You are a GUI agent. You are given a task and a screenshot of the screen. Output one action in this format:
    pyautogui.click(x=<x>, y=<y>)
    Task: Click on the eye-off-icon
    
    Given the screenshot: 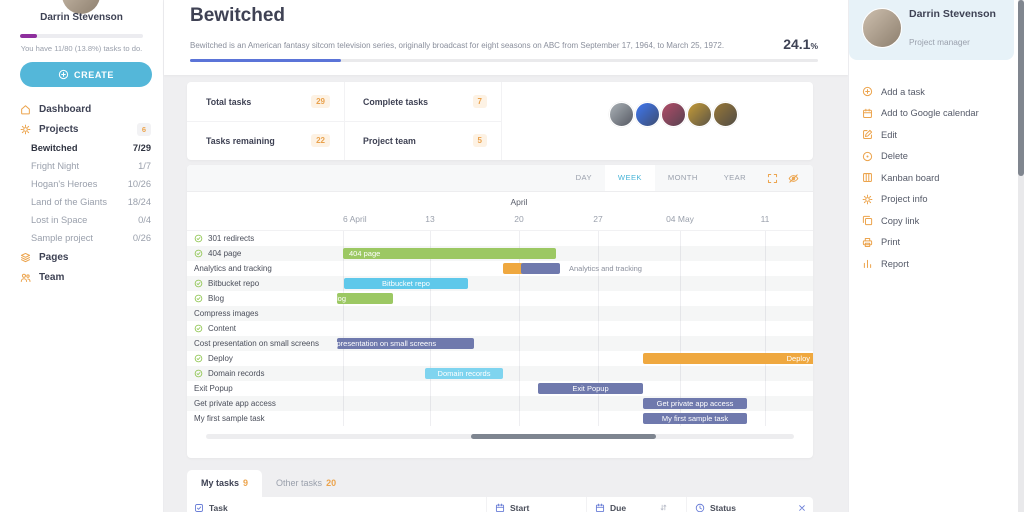 What is the action you would take?
    pyautogui.click(x=793, y=178)
    